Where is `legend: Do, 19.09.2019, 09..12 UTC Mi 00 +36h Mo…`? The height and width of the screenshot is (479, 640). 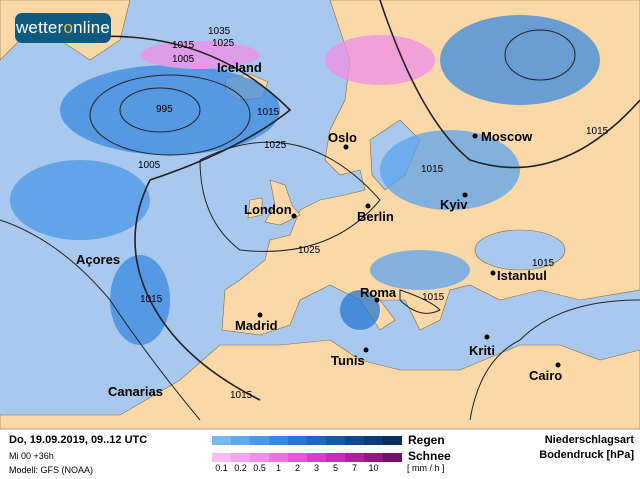 legend: Do, 19.09.2019, 09..12 UTC Mi 00 +36h Mo… is located at coordinates (320, 454).